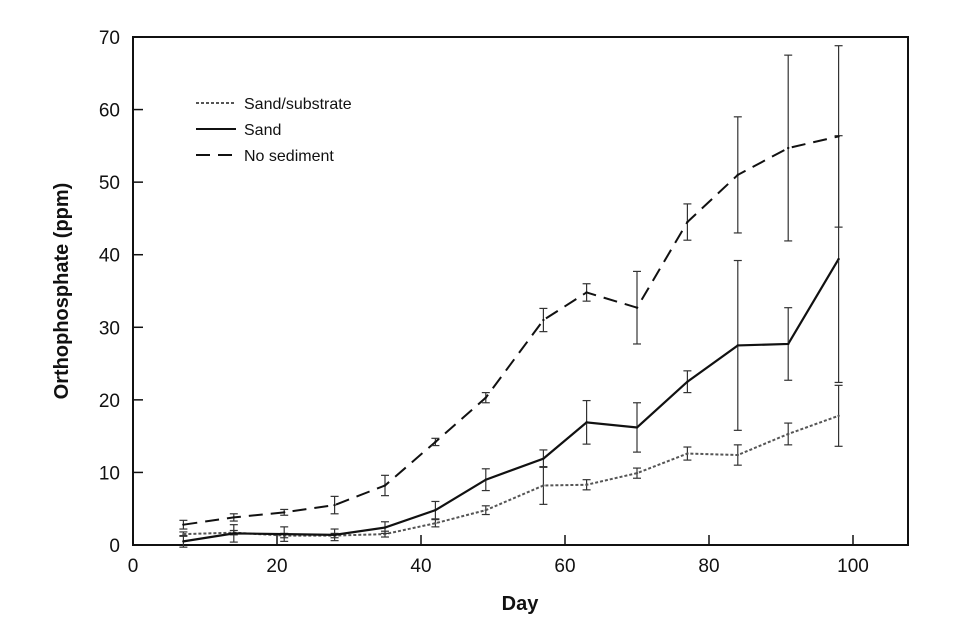  I want to click on y-tick-label: 40, so click(109, 256).